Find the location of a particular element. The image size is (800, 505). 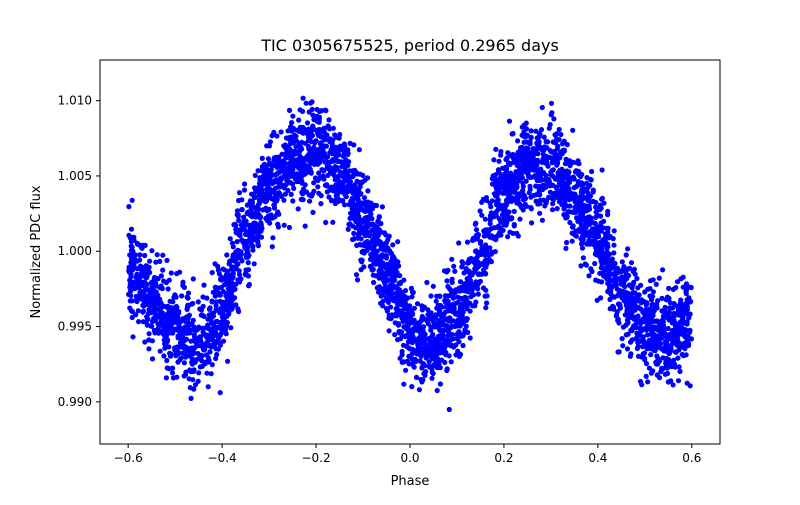

x-tick-label: −0.4 is located at coordinates (222, 458).